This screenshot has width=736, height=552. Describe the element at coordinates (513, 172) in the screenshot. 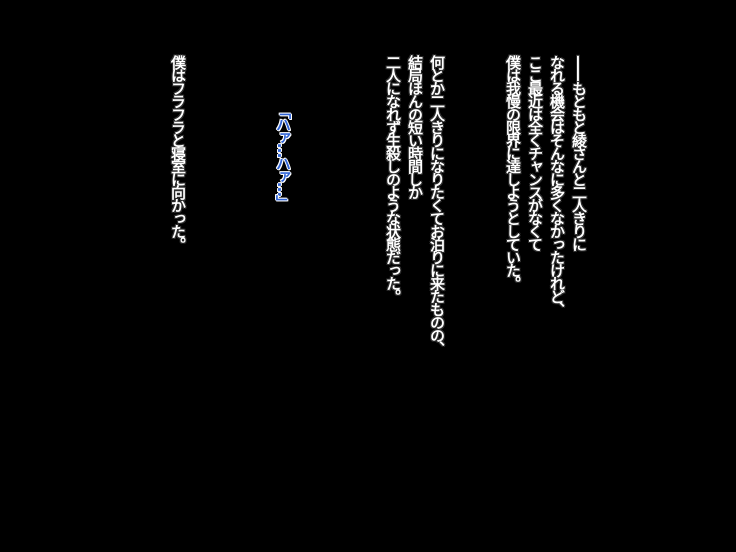

I see `narration-line: 僕は我慢の限界に達しようとしていた。` at that location.